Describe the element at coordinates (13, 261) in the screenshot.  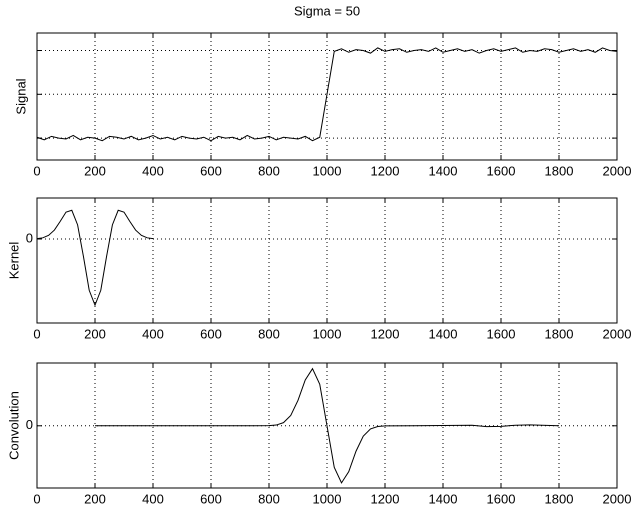
I see `y-axis-label: Kernel` at that location.